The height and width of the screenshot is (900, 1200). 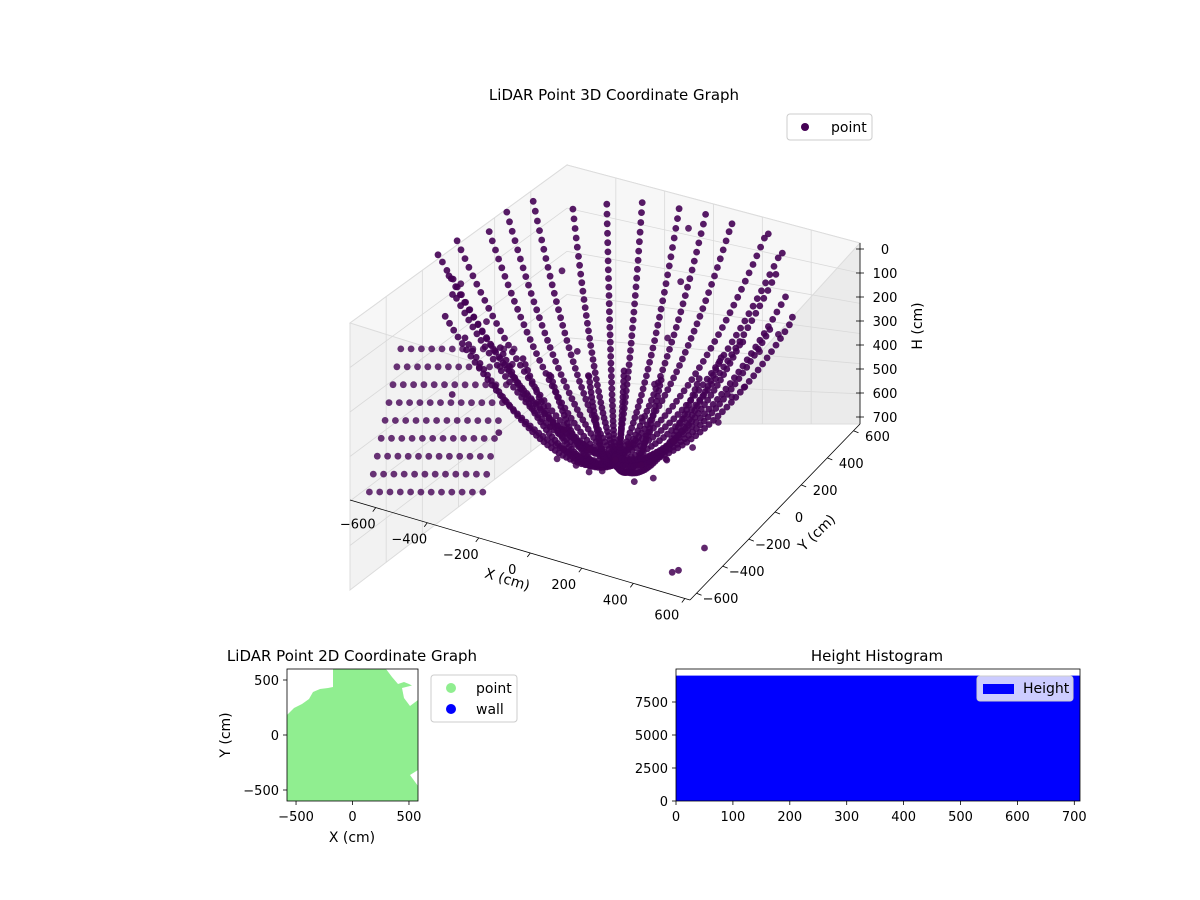 What do you see at coordinates (266, 681) in the screenshot?
I see `y-tick-label-2d: 500` at bounding box center [266, 681].